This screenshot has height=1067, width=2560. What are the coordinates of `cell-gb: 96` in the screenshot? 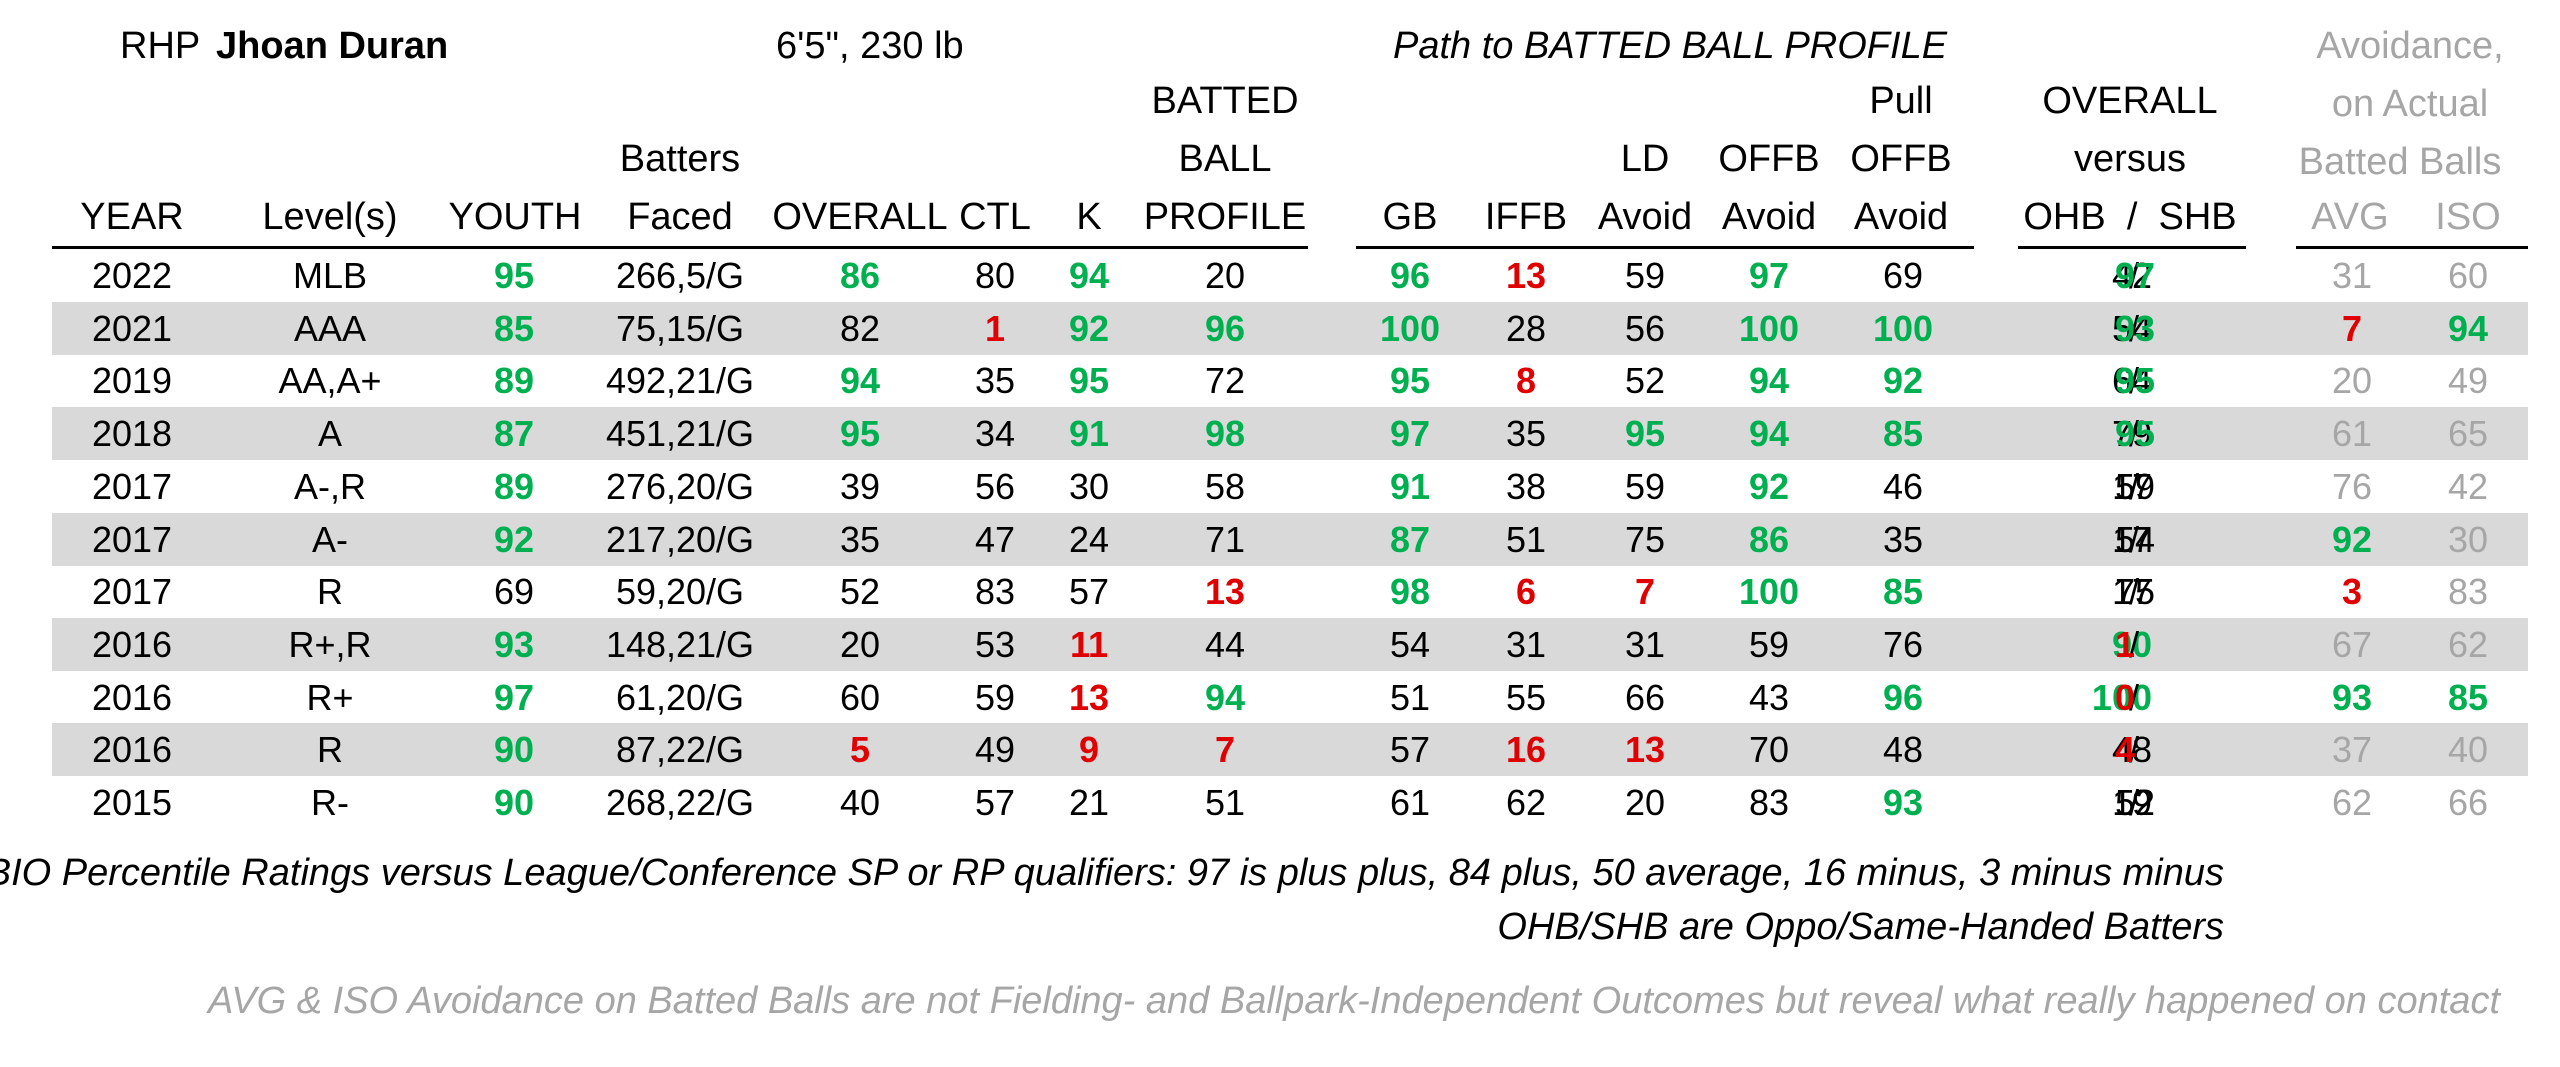 It's located at (1410, 275).